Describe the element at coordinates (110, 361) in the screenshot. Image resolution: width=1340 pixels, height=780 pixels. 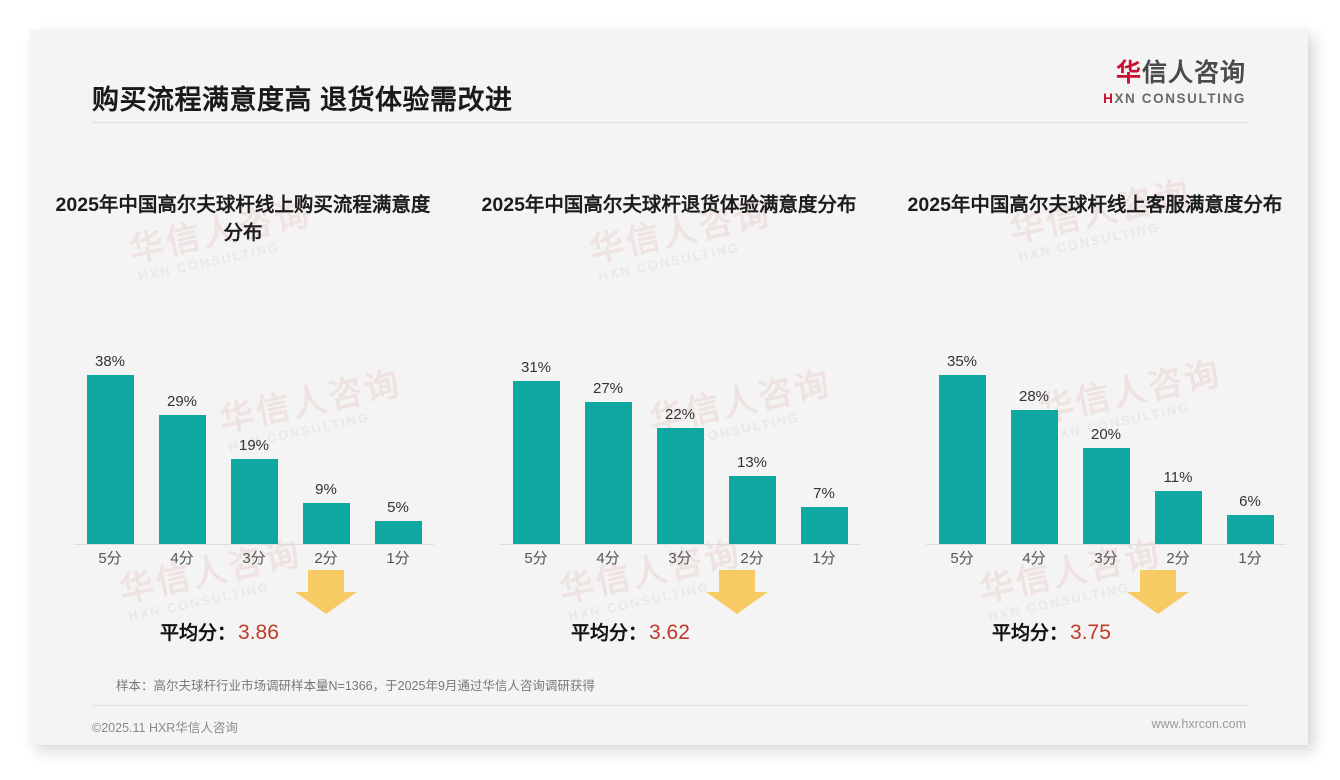
I see `bar-value-label: 38%` at that location.